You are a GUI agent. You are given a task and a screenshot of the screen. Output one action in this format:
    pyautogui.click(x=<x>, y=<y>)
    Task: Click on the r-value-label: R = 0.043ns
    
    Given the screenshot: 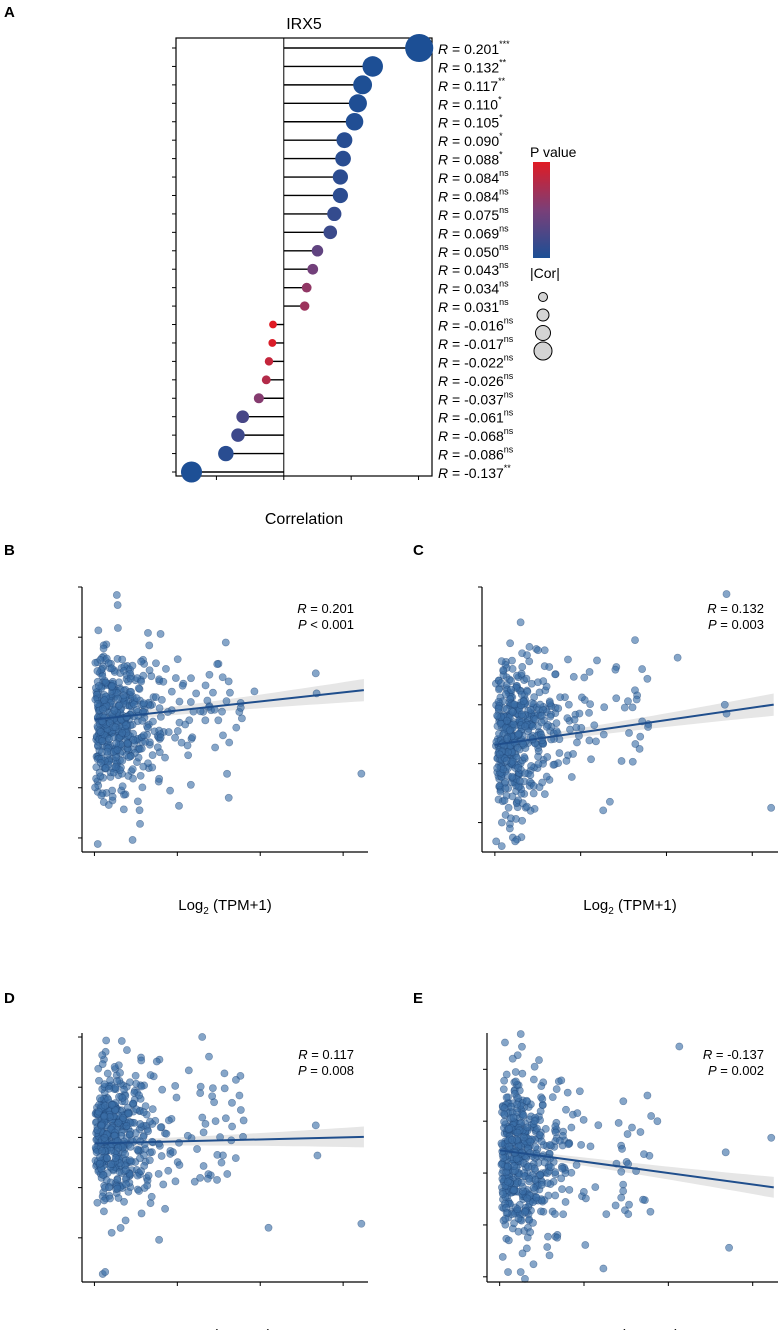 What is the action you would take?
    pyautogui.click(x=473, y=269)
    